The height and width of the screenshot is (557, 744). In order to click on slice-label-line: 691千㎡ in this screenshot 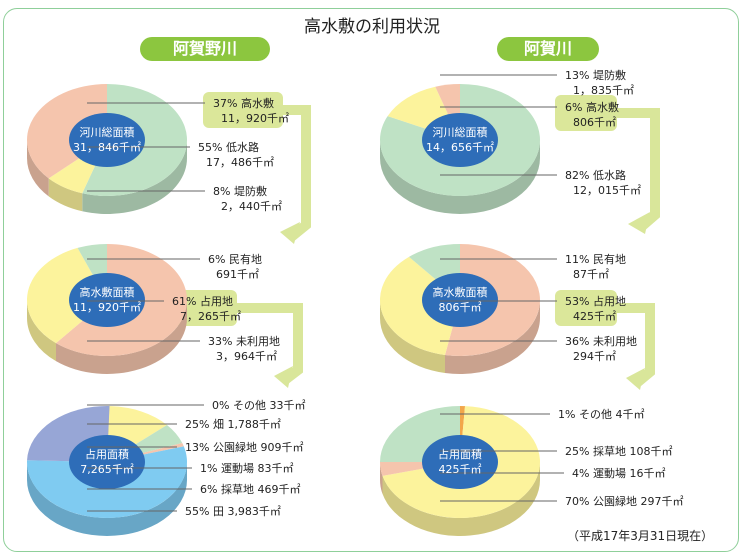, I will do `click(237, 274)`.